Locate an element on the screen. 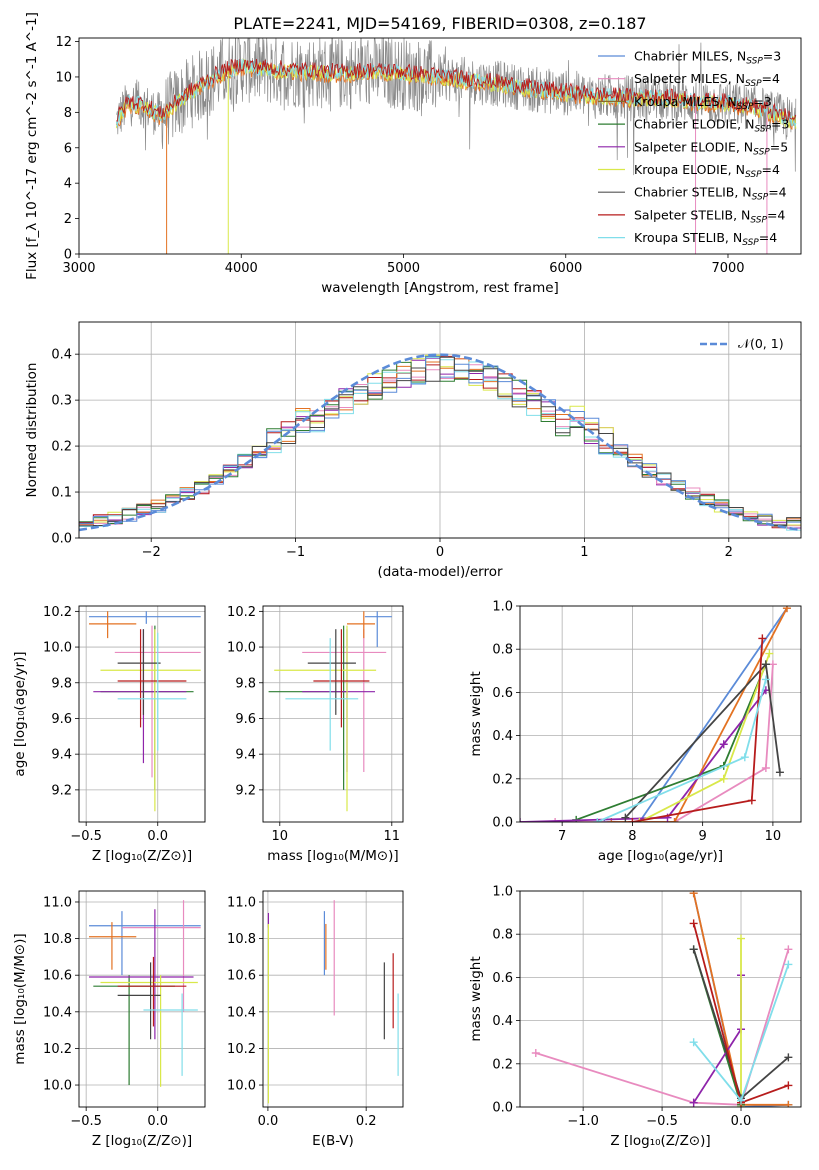 Image resolution: width=819 pixels, height=1170 pixels. y-axis-label: age [log₁₀(age/yr)] is located at coordinates (20, 713).